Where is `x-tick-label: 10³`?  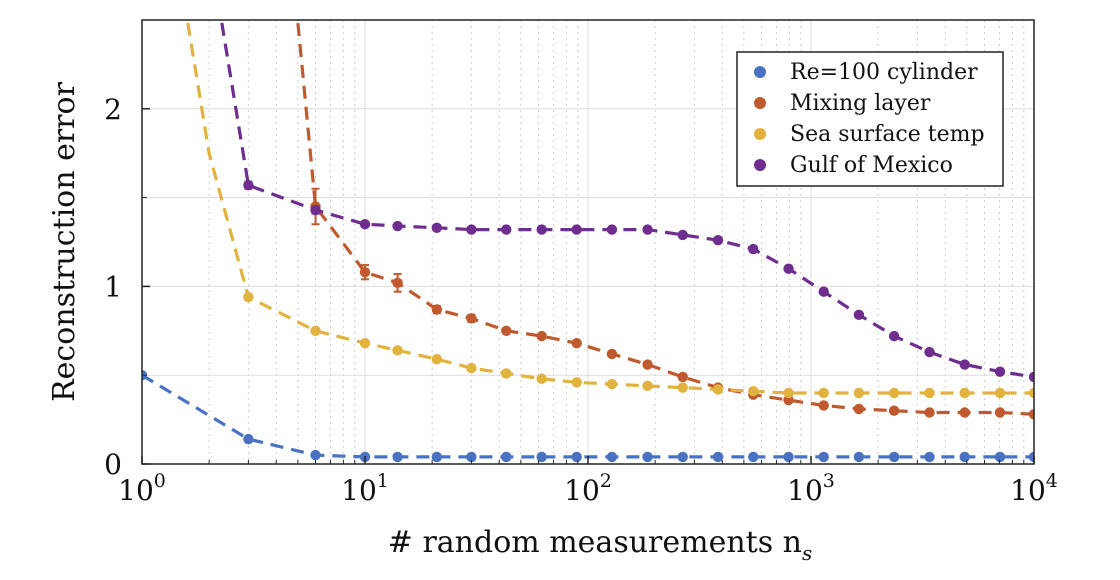 x-tick-label: 10³ is located at coordinates (811, 488).